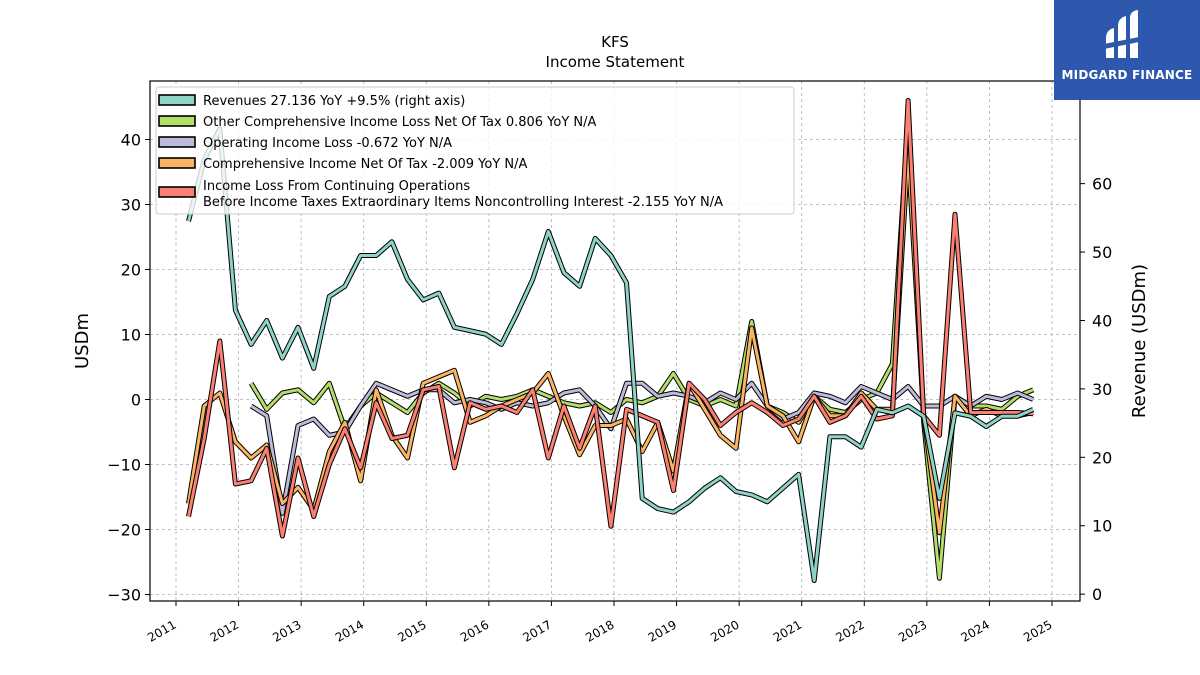 The image size is (1200, 675). Describe the element at coordinates (1102, 252) in the screenshot. I see `y-right-tick-label: 50` at that location.